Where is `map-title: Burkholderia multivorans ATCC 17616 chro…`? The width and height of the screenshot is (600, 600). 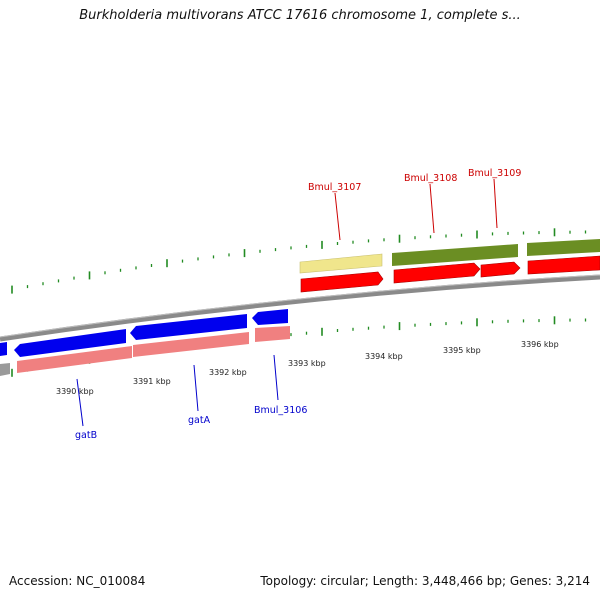
map-title: Burkholderia multivorans ATCC 17616 chro… is located at coordinates (300, 15).